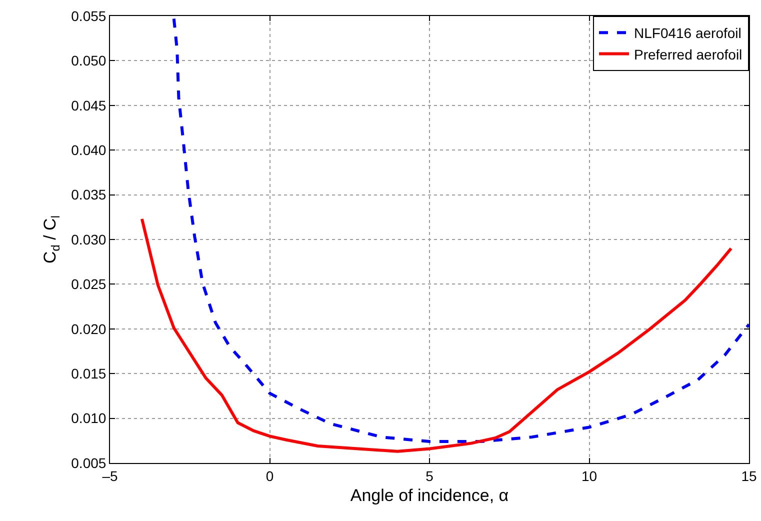 This screenshot has width=761, height=521. What do you see at coordinates (589, 476) in the screenshot?
I see `x-tick-label: 10` at bounding box center [589, 476].